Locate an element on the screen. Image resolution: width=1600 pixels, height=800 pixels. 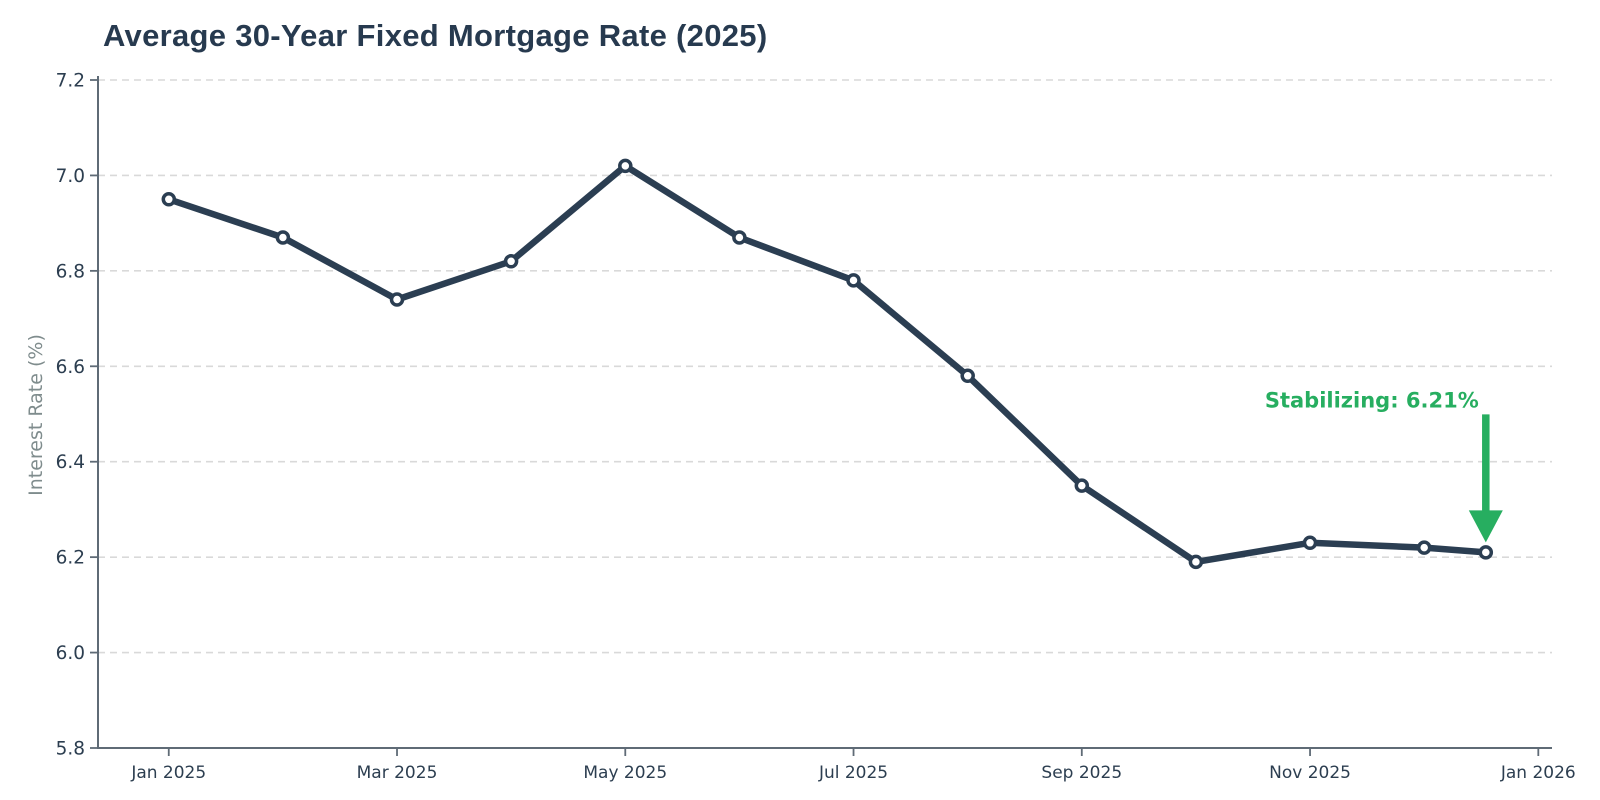
y-tick-label: 7.0 is located at coordinates (70, 176).